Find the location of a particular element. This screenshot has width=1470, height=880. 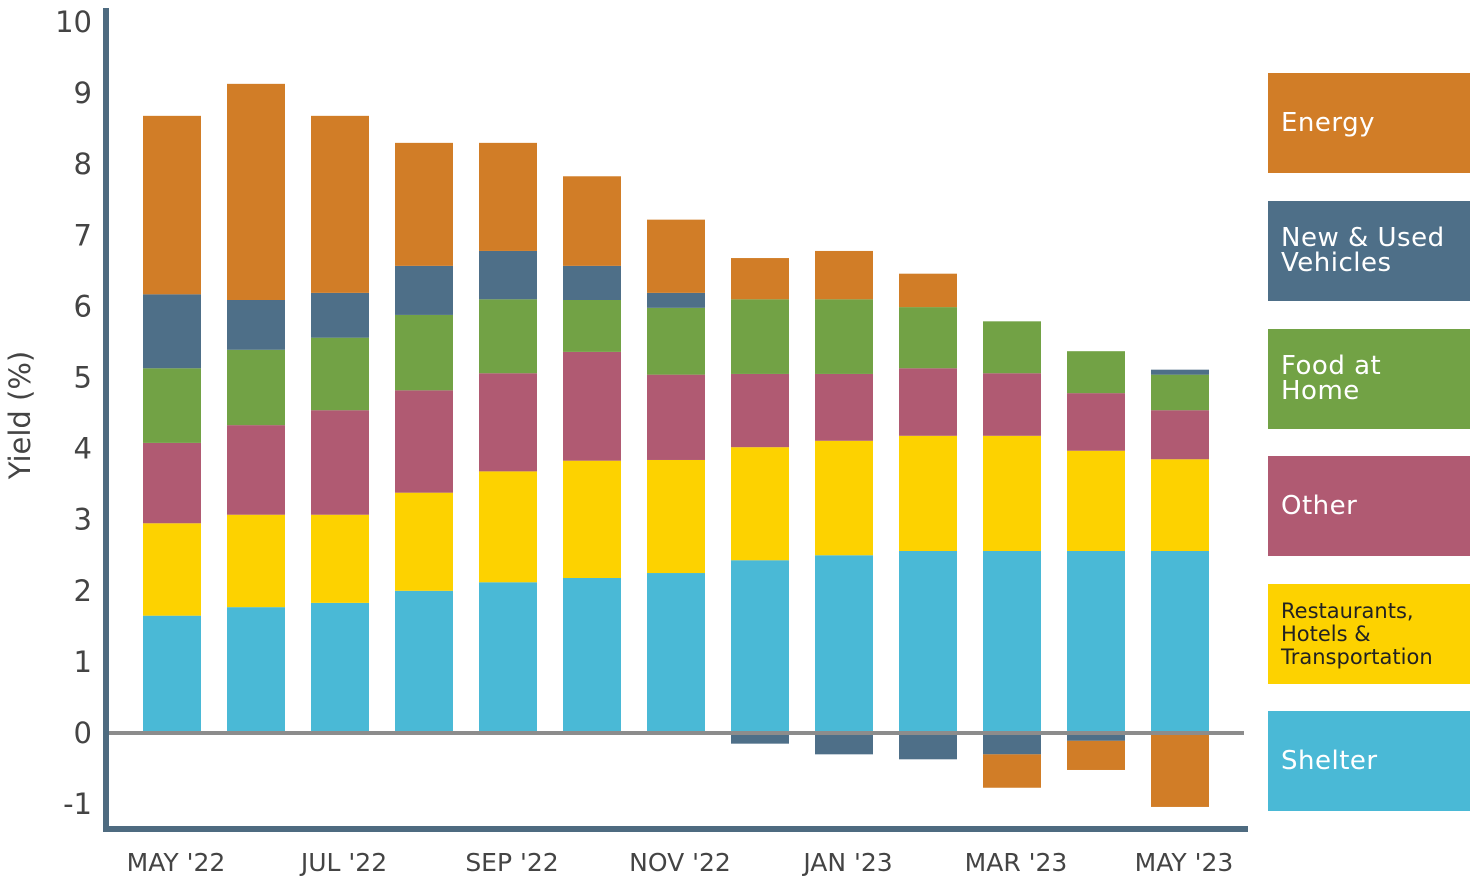

x-tick-label: MAR '23 is located at coordinates (1016, 862).